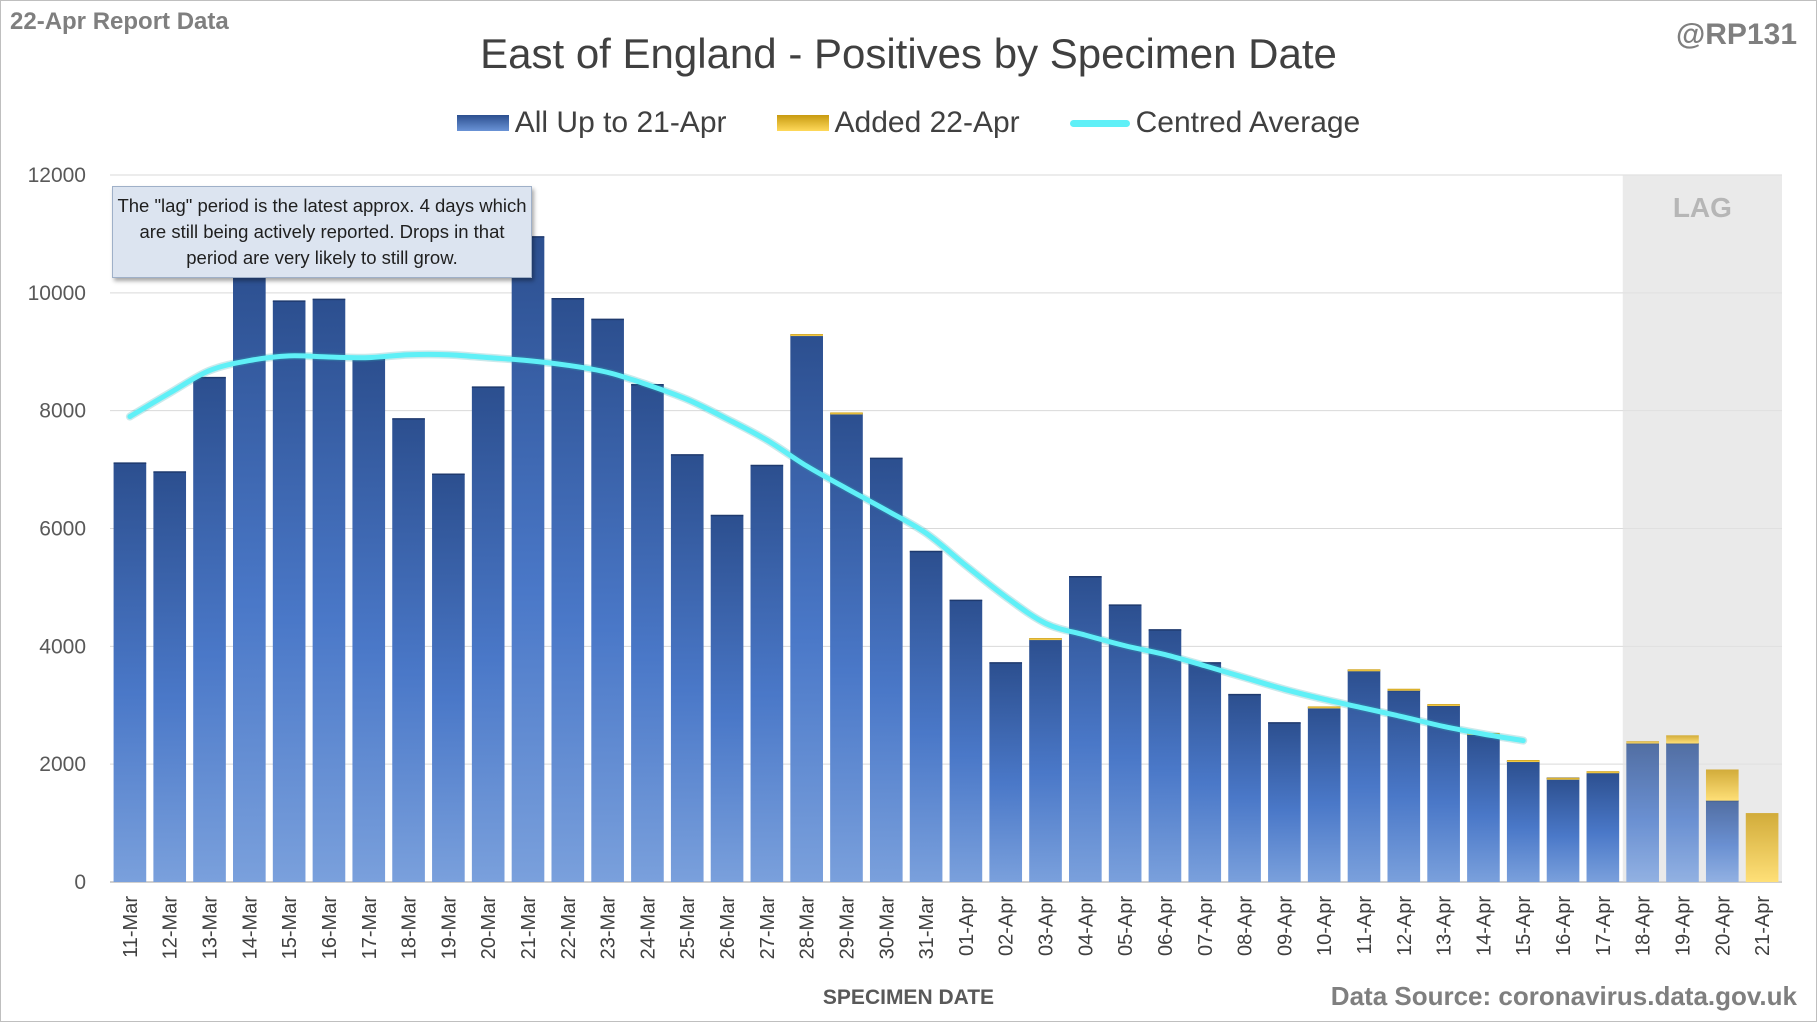  I want to click on x-tick-label: 05-Apr, so click(1126, 926).